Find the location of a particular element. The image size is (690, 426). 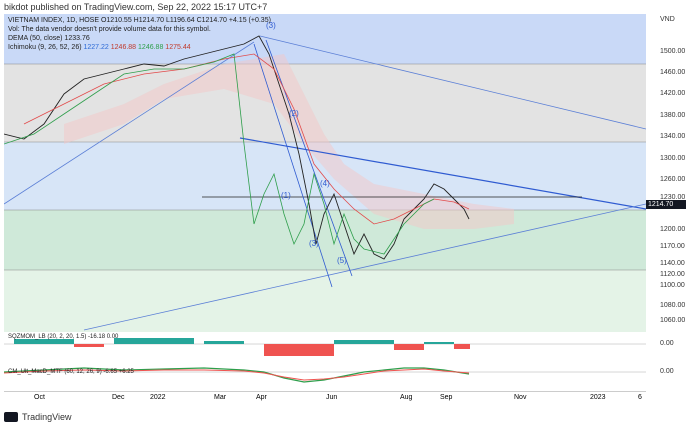

macd-pane is located at coordinates (325, 374).